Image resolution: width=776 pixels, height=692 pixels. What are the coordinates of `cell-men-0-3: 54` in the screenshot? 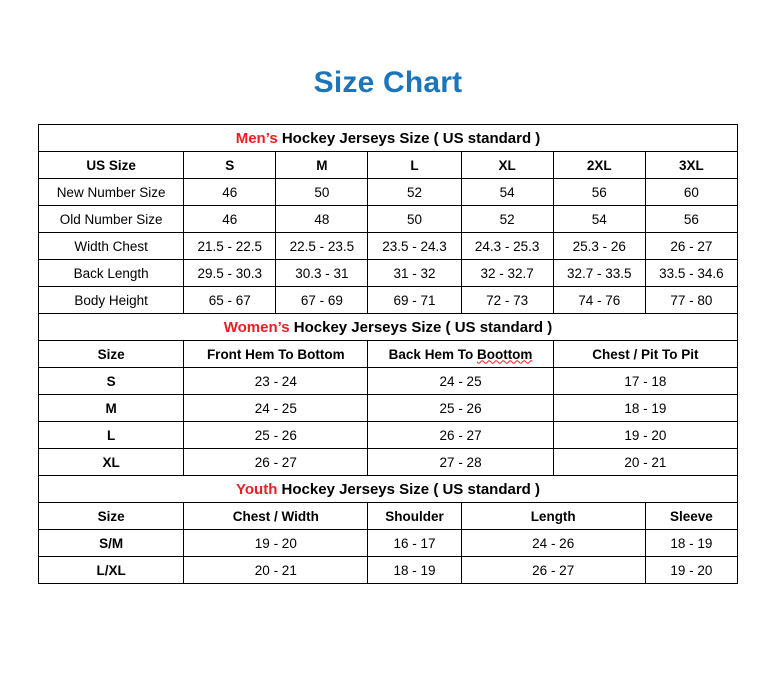 It's located at (507, 192).